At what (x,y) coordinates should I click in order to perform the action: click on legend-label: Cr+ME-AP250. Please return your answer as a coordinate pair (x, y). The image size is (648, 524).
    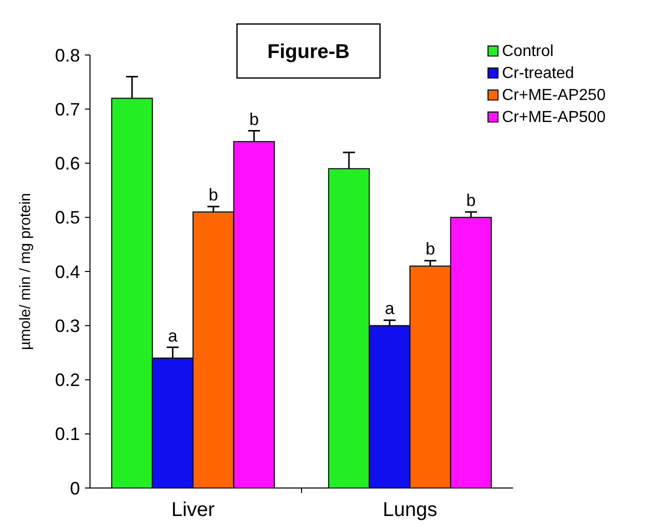
    Looking at the image, I should click on (554, 95).